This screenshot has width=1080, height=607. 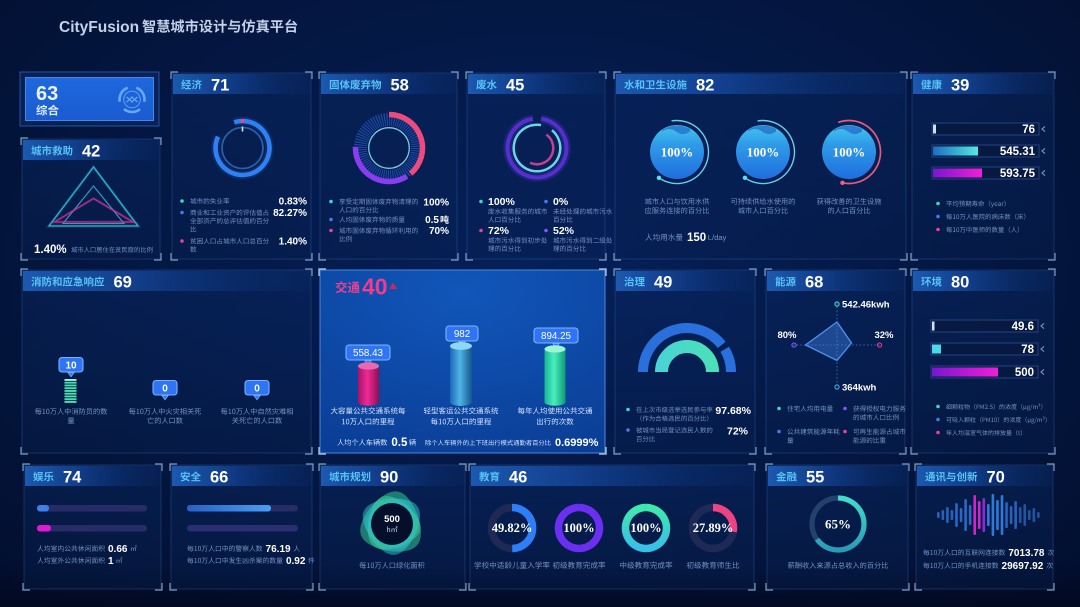 What do you see at coordinates (375, 287) in the screenshot?
I see `svg-text: 40` at bounding box center [375, 287].